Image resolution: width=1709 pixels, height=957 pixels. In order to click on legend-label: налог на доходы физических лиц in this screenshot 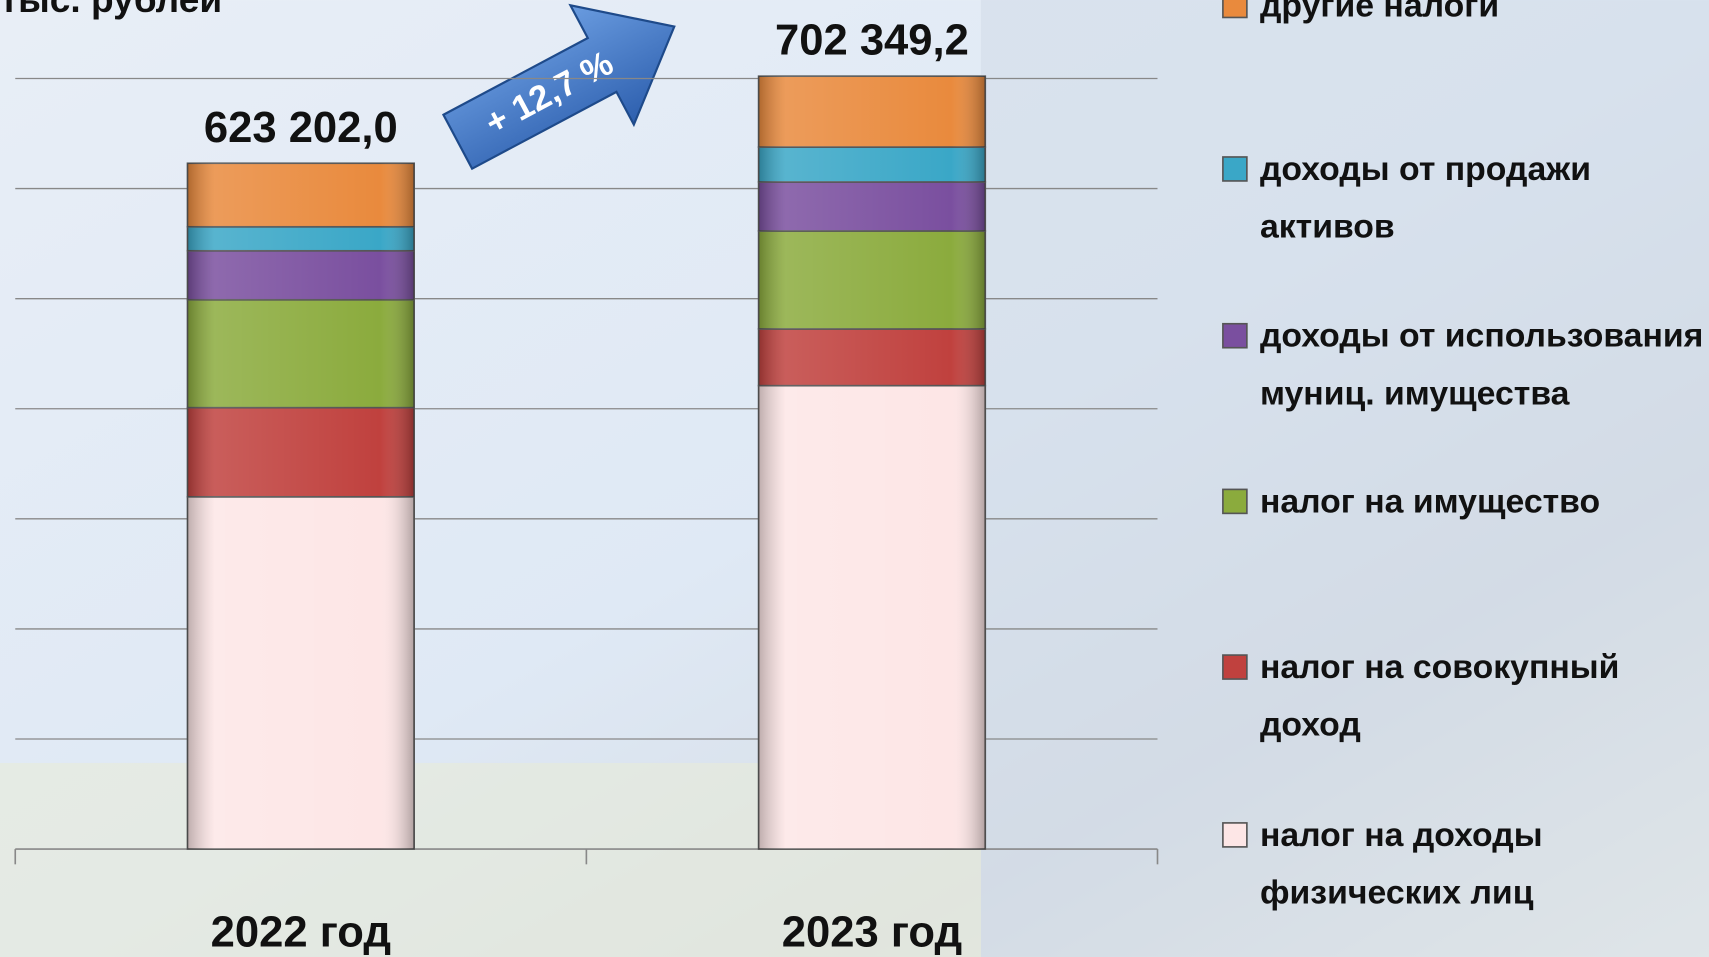, I will do `click(1401, 863)`.